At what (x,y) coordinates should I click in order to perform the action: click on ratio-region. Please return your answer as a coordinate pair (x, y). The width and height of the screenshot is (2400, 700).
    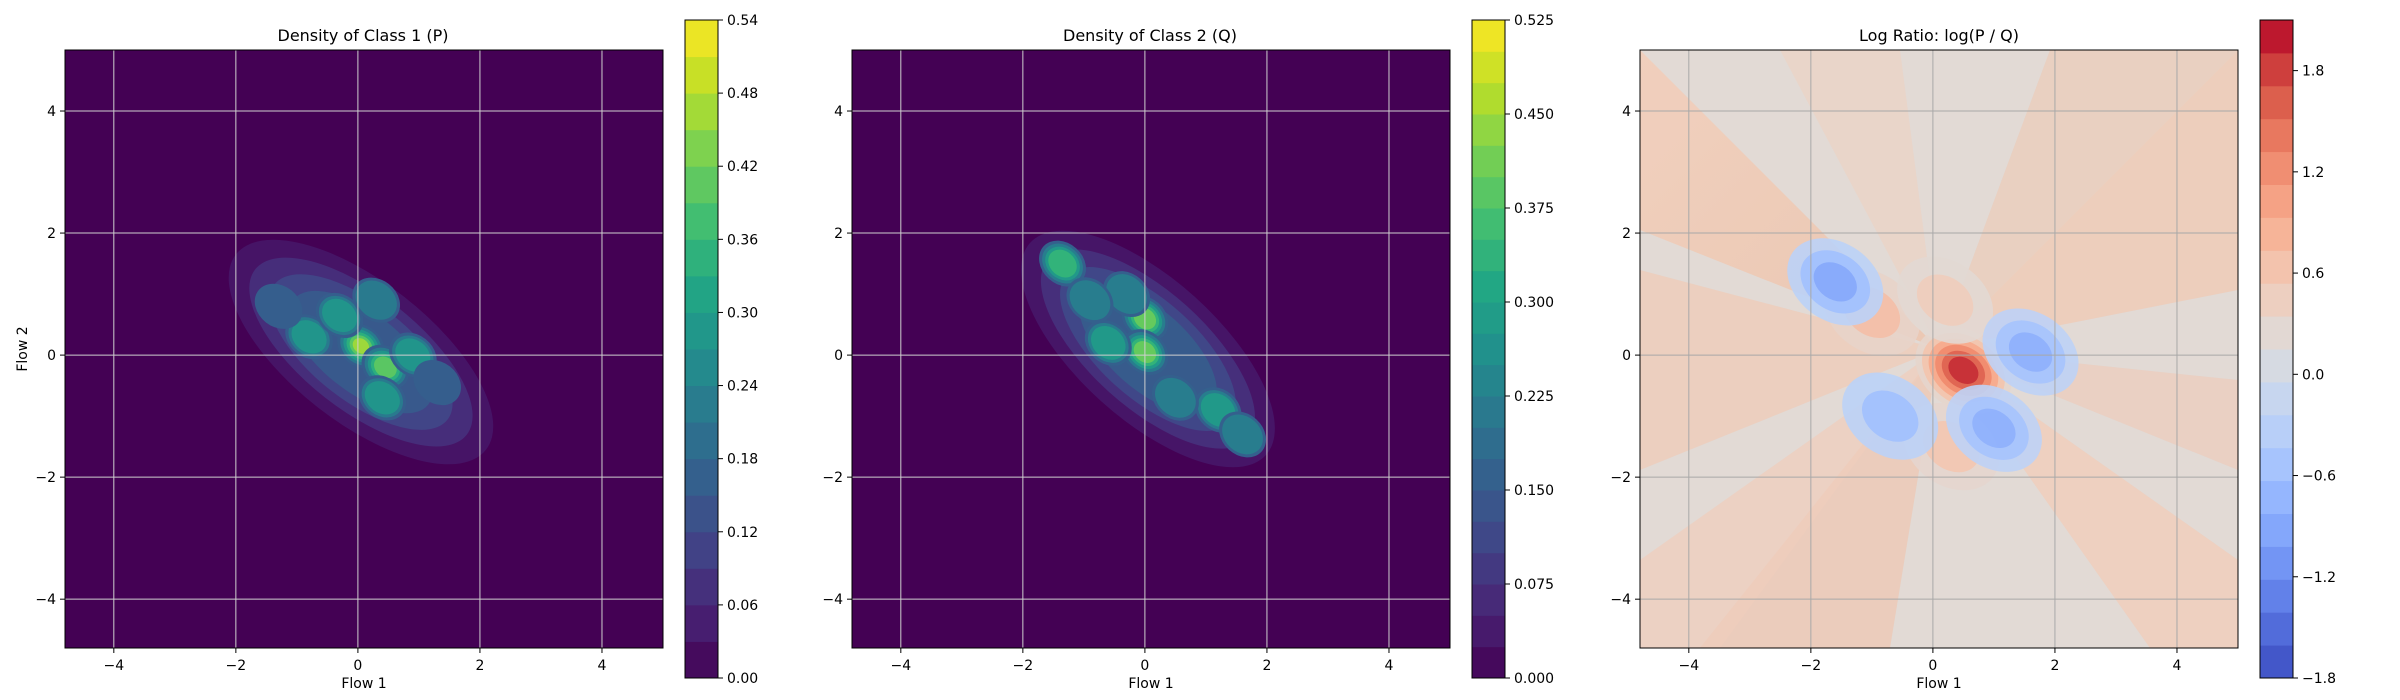
    Looking at the image, I should click on (2030, 352).